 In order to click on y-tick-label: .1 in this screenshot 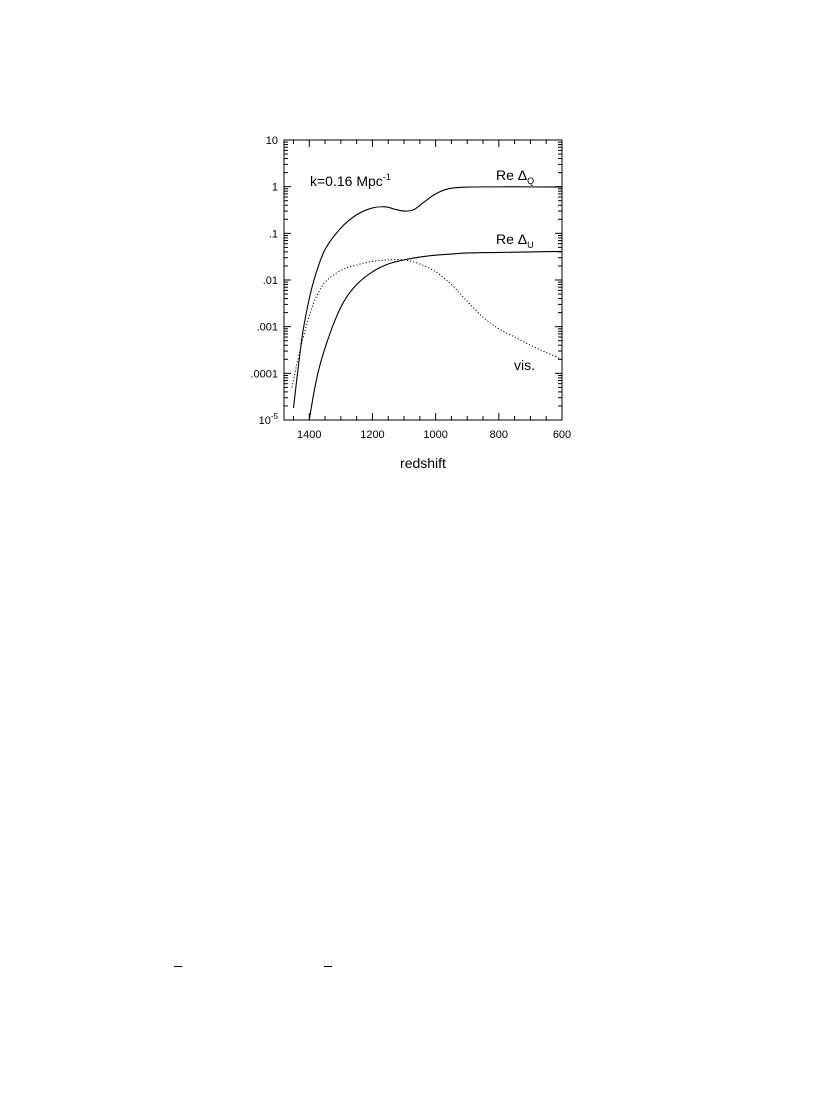, I will do `click(273, 234)`.